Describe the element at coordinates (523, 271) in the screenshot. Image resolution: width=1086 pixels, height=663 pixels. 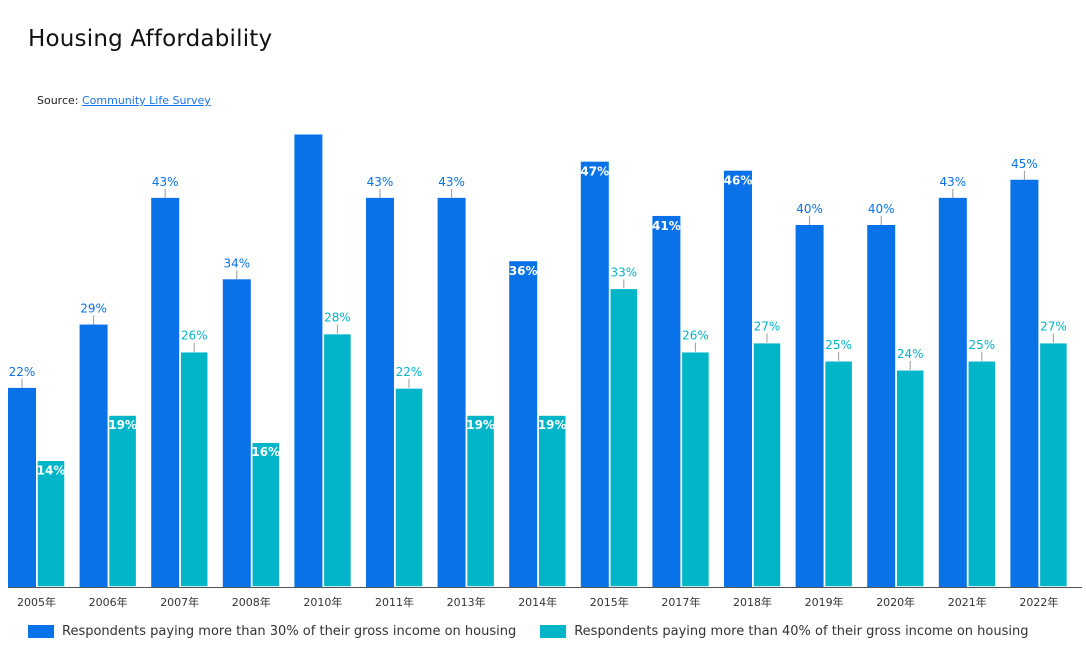
I see `data-label-s1-7: 36%` at that location.